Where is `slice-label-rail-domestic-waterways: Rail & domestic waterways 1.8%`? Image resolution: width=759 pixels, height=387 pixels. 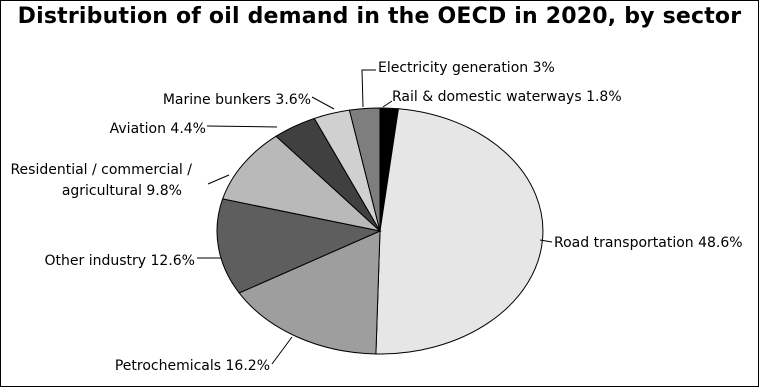
slice-label-rail-domestic-waterways: Rail & domestic waterways 1.8% is located at coordinates (507, 97).